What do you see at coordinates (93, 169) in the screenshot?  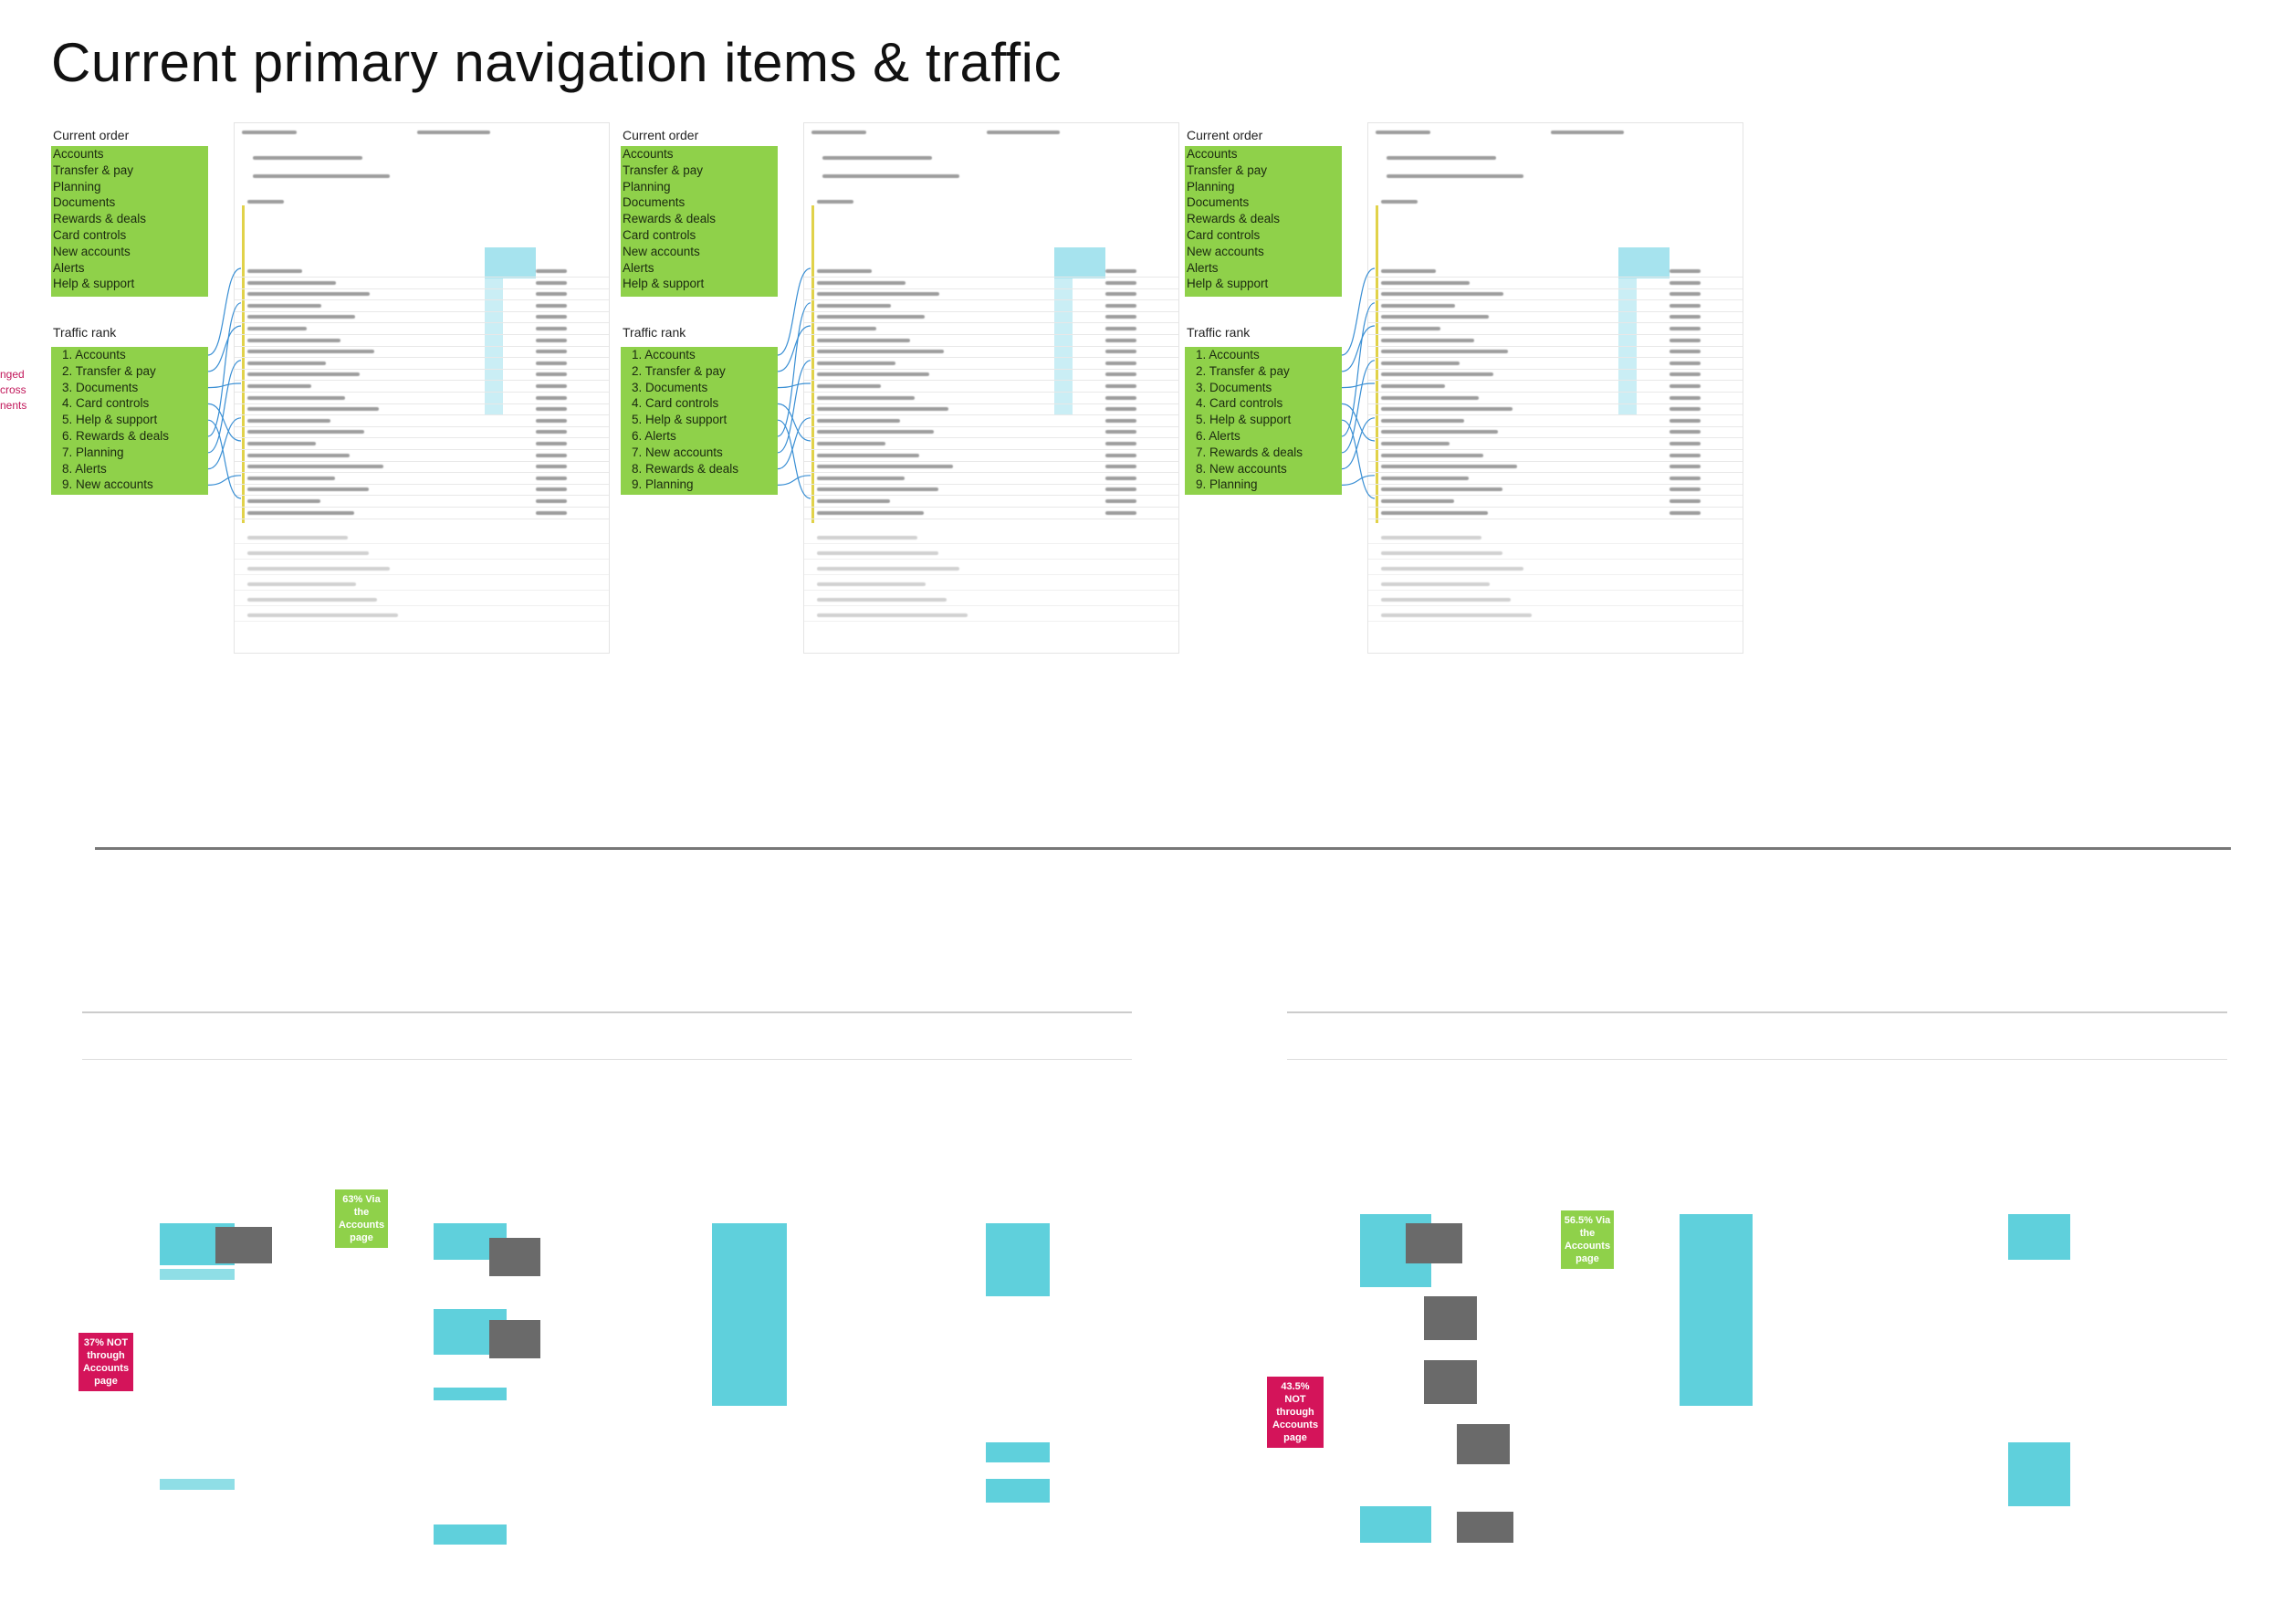 I see `current-order-item: Transfer & pay` at bounding box center [93, 169].